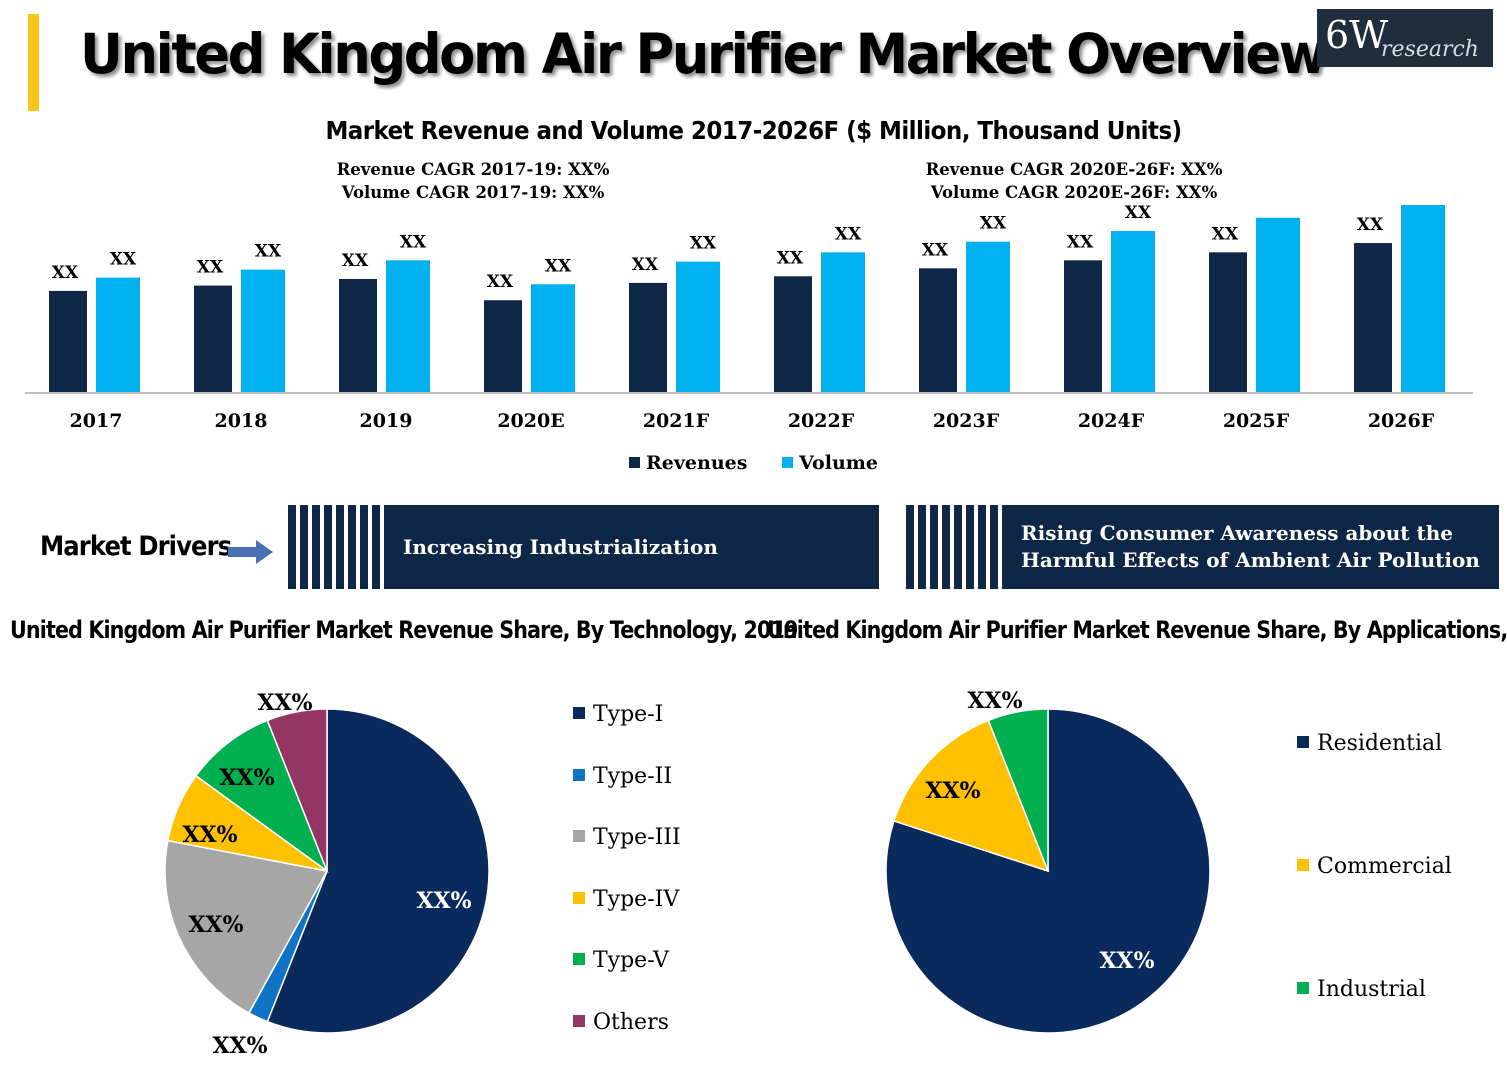 The width and height of the screenshot is (1507, 1075). What do you see at coordinates (1225, 234) in the screenshot?
I see `data-label-revenues-2025f: XX` at bounding box center [1225, 234].